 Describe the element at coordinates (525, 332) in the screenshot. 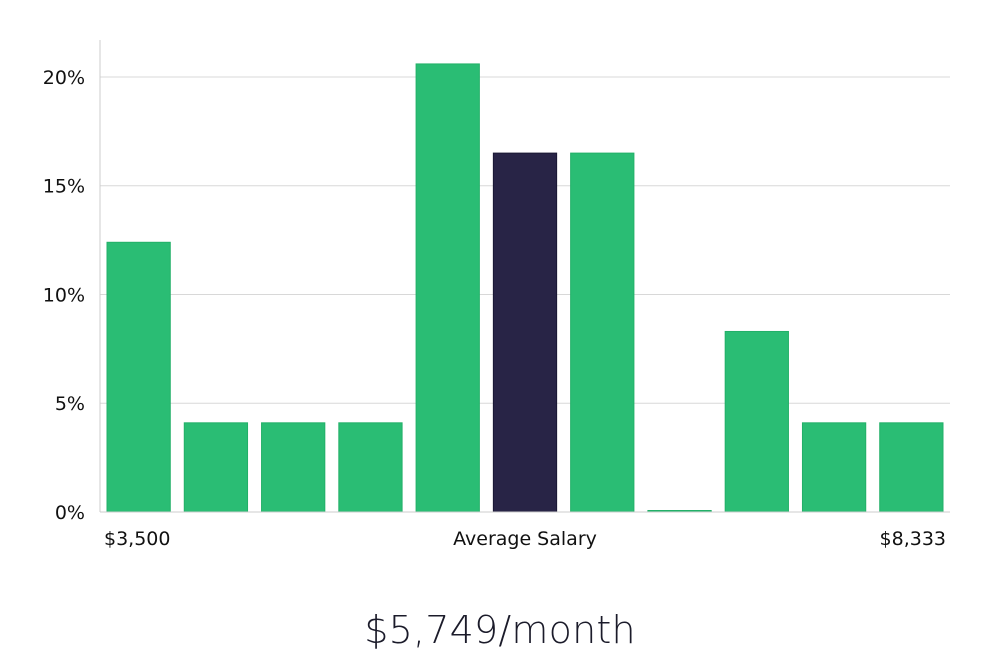

I see `bar-highlight` at that location.